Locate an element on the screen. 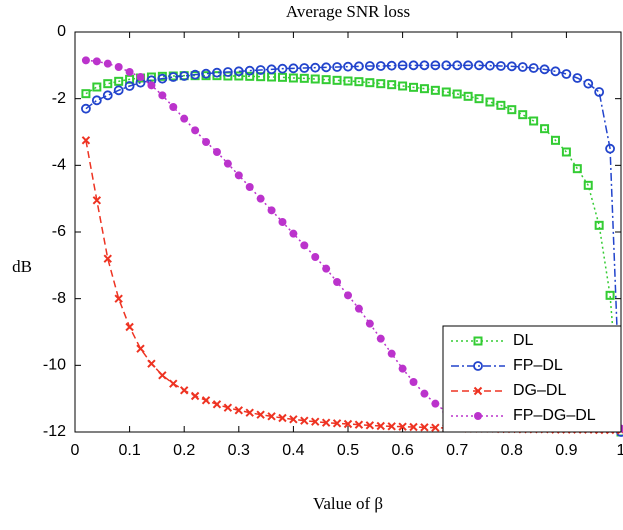 The image size is (623, 530). legend-label: DG–DL is located at coordinates (539, 390).